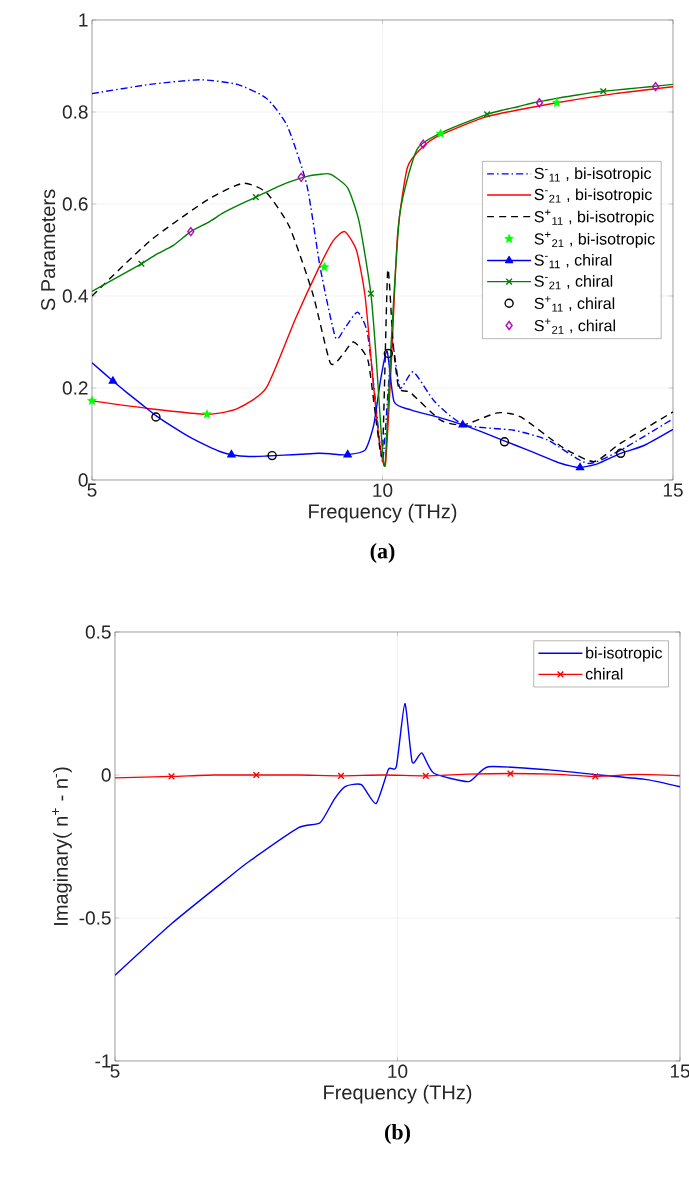 The image size is (689, 1185). I want to click on text: (b), so click(397, 1134).